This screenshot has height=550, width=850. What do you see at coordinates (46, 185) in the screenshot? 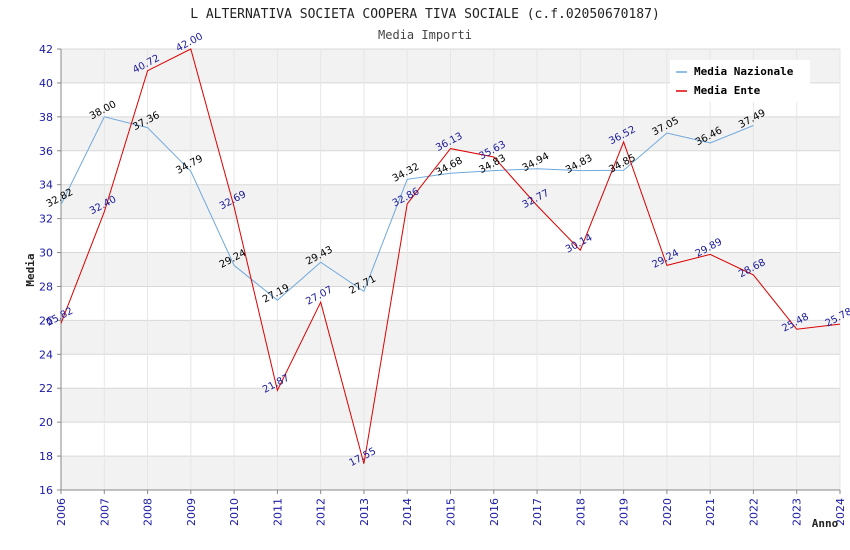
I see `y-tick-label: 34` at bounding box center [46, 185].